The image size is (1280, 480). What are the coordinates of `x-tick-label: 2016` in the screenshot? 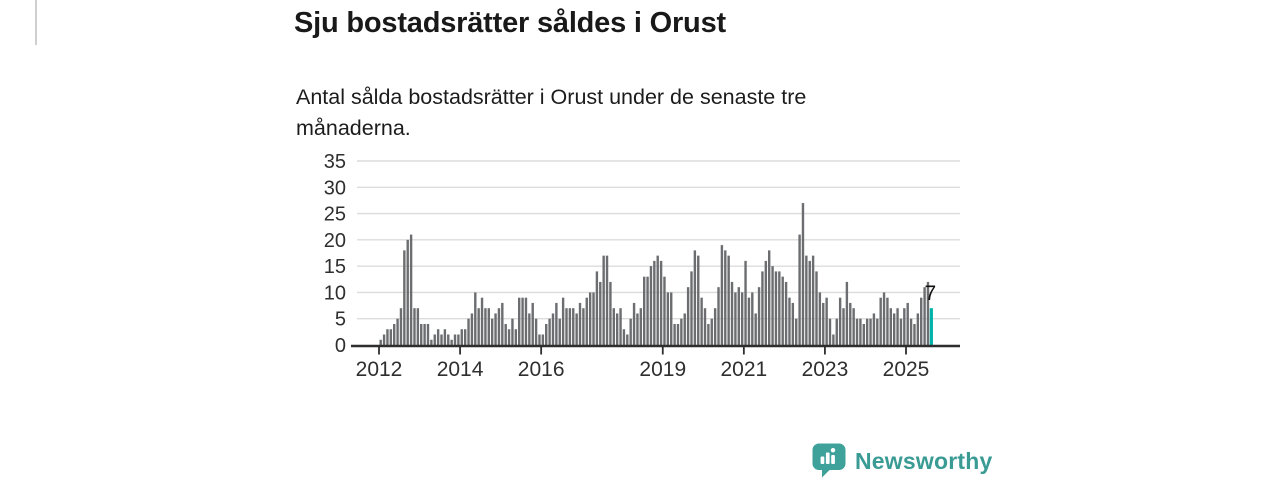 It's located at (541, 369).